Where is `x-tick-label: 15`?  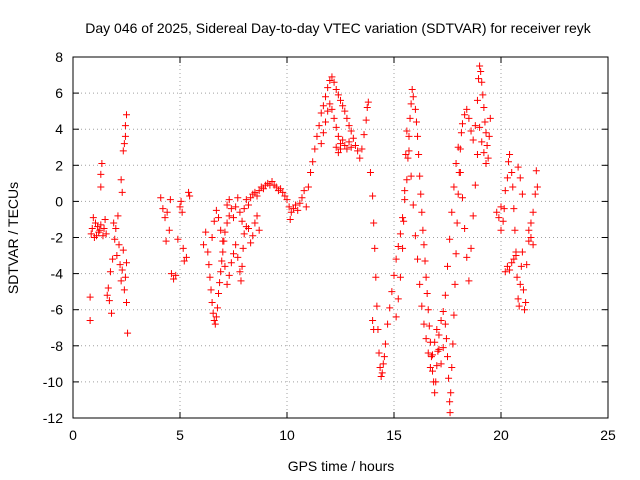
x-tick-label: 15 is located at coordinates (394, 435).